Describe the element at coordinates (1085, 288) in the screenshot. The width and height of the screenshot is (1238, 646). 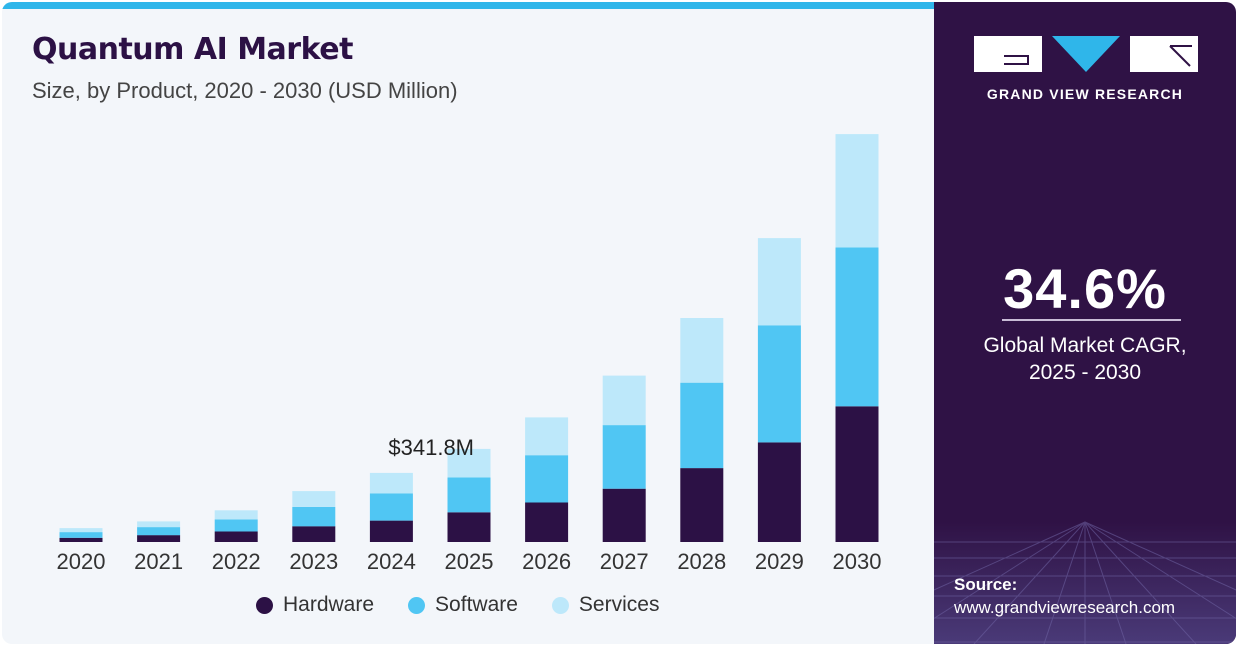
I see `cagr-value: 34.6%` at that location.